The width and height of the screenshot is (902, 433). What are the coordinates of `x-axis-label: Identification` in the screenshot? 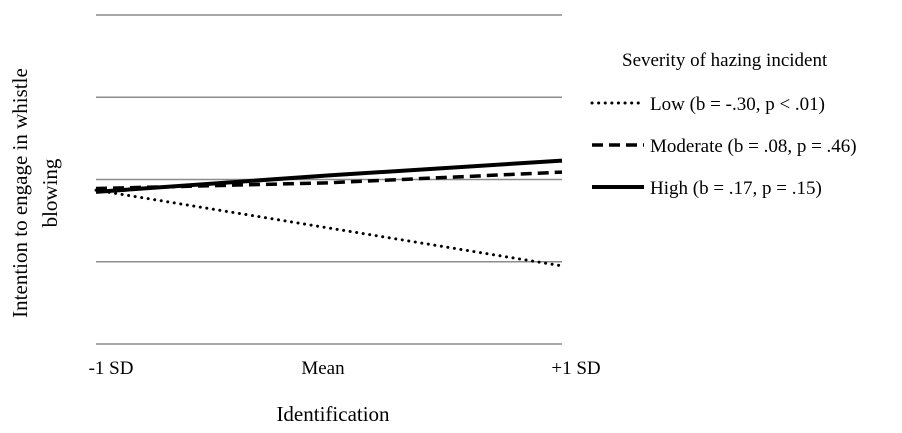 It's located at (333, 414).